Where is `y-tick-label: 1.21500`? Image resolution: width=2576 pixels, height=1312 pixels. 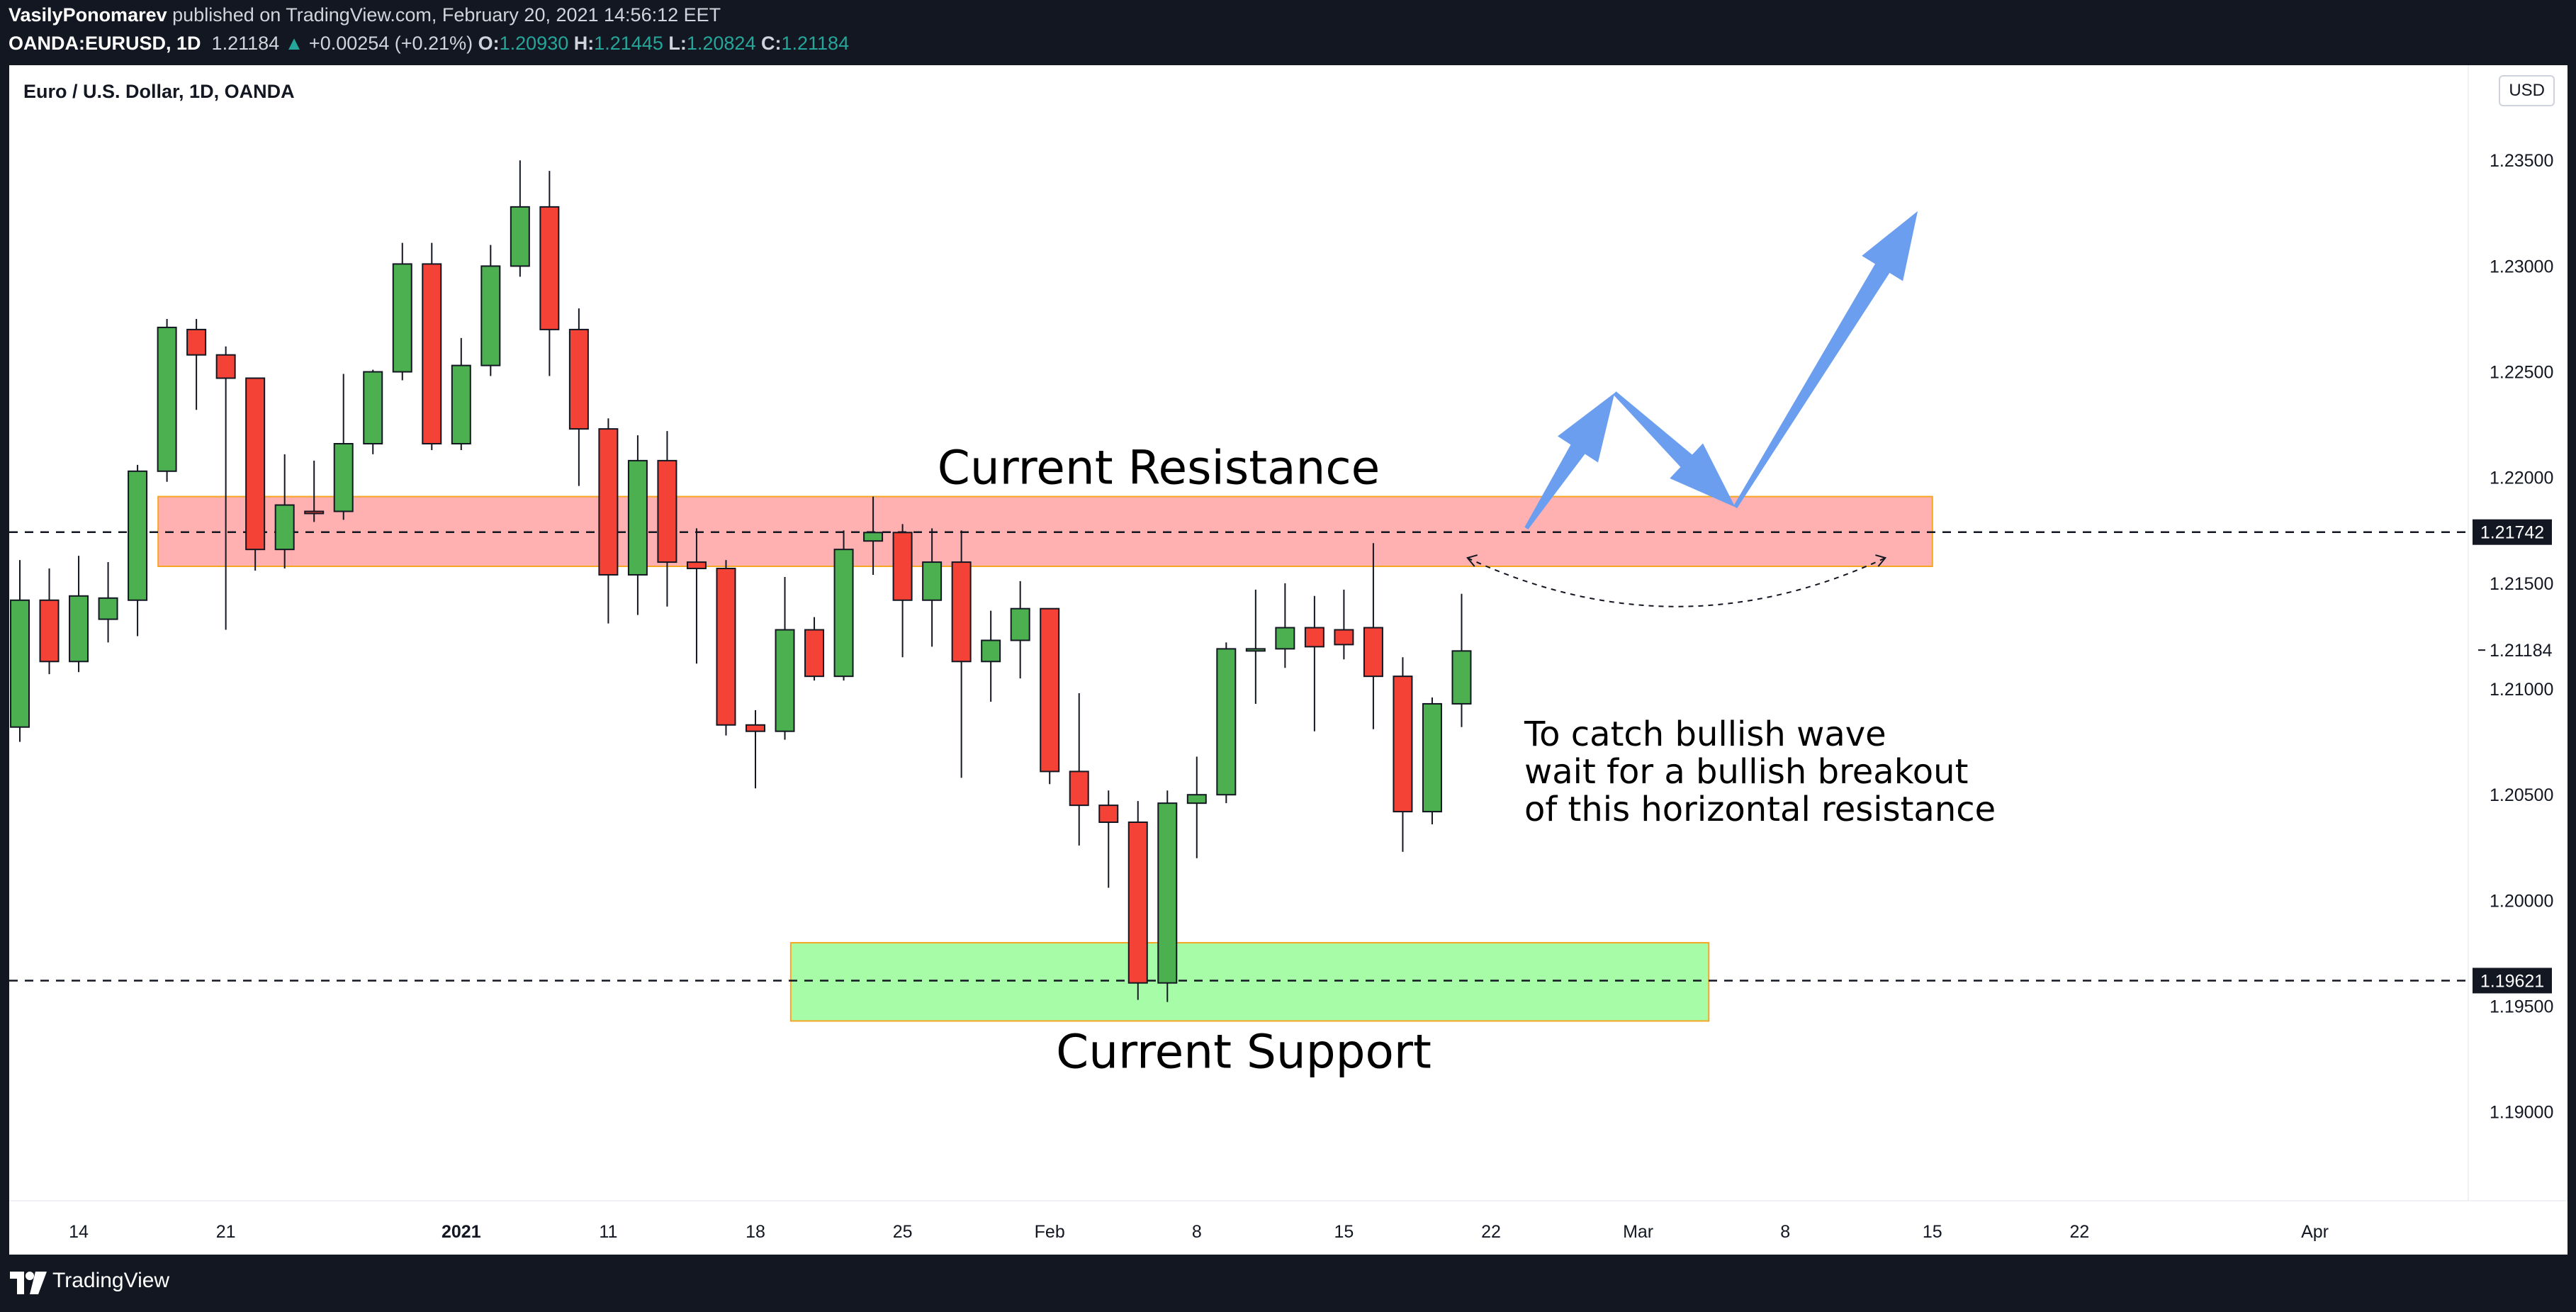
y-tick-label: 1.21500 is located at coordinates (2521, 584).